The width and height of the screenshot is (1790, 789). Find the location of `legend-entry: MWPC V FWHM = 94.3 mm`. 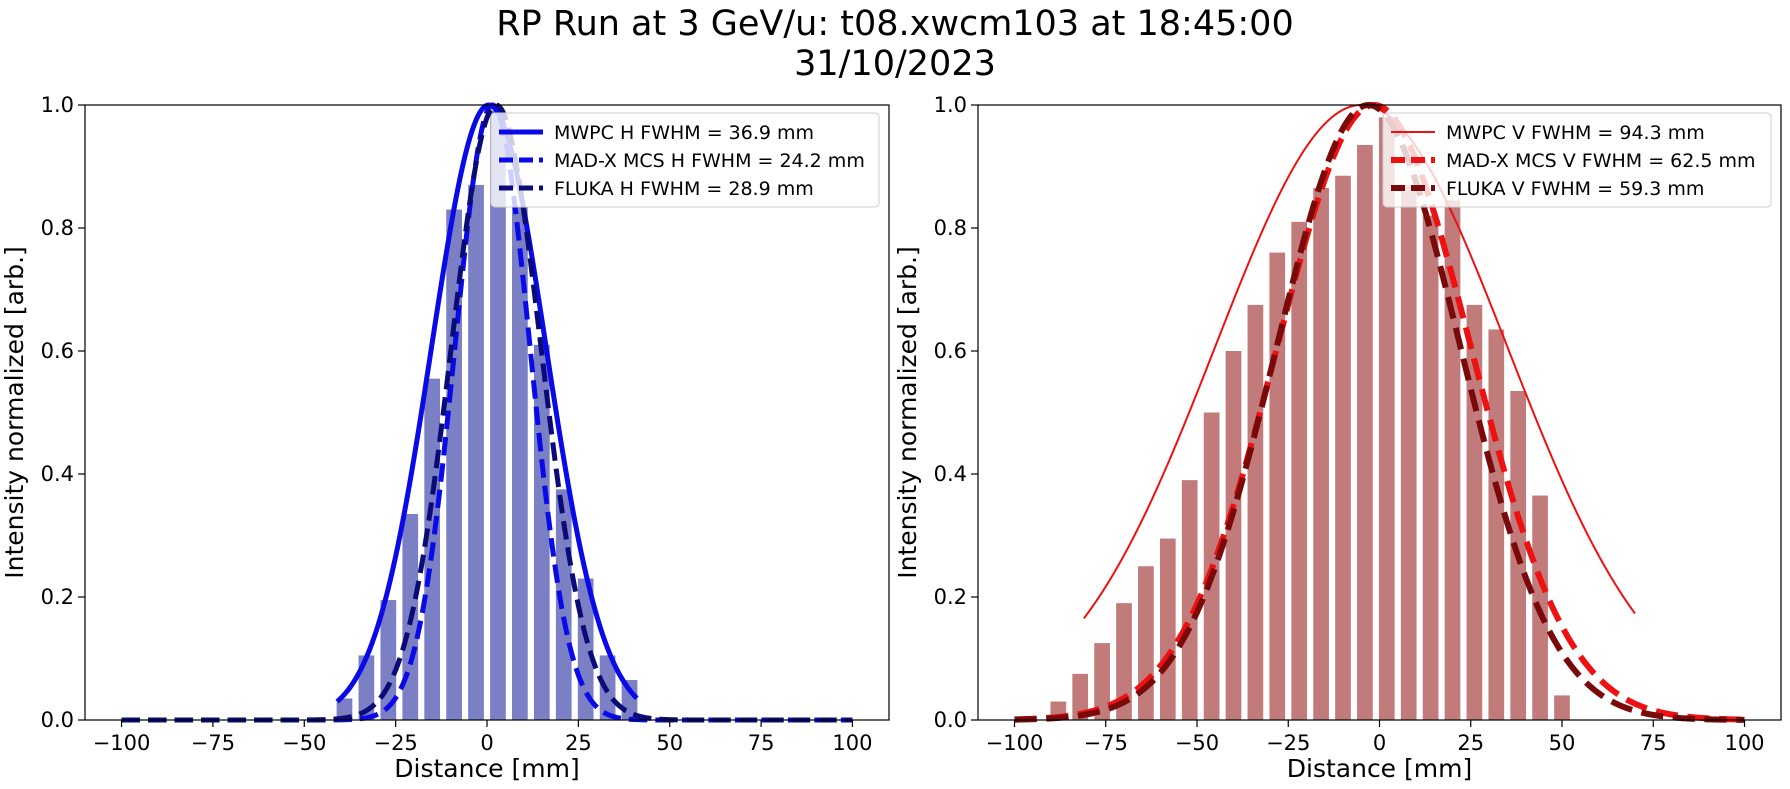

legend-entry: MWPC V FWHM = 94.3 mm is located at coordinates (1575, 133).